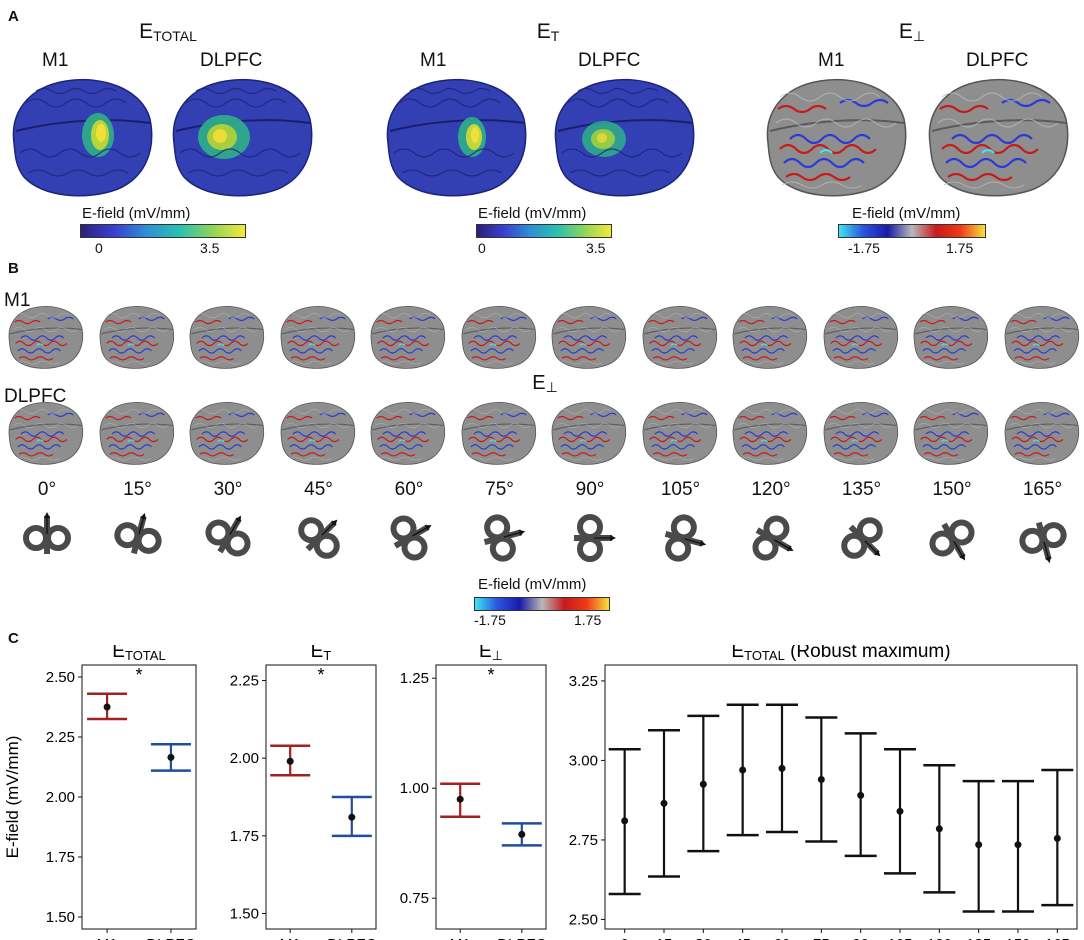 This screenshot has height=940, width=1084. I want to click on colorbar-max: 3.5, so click(210, 248).